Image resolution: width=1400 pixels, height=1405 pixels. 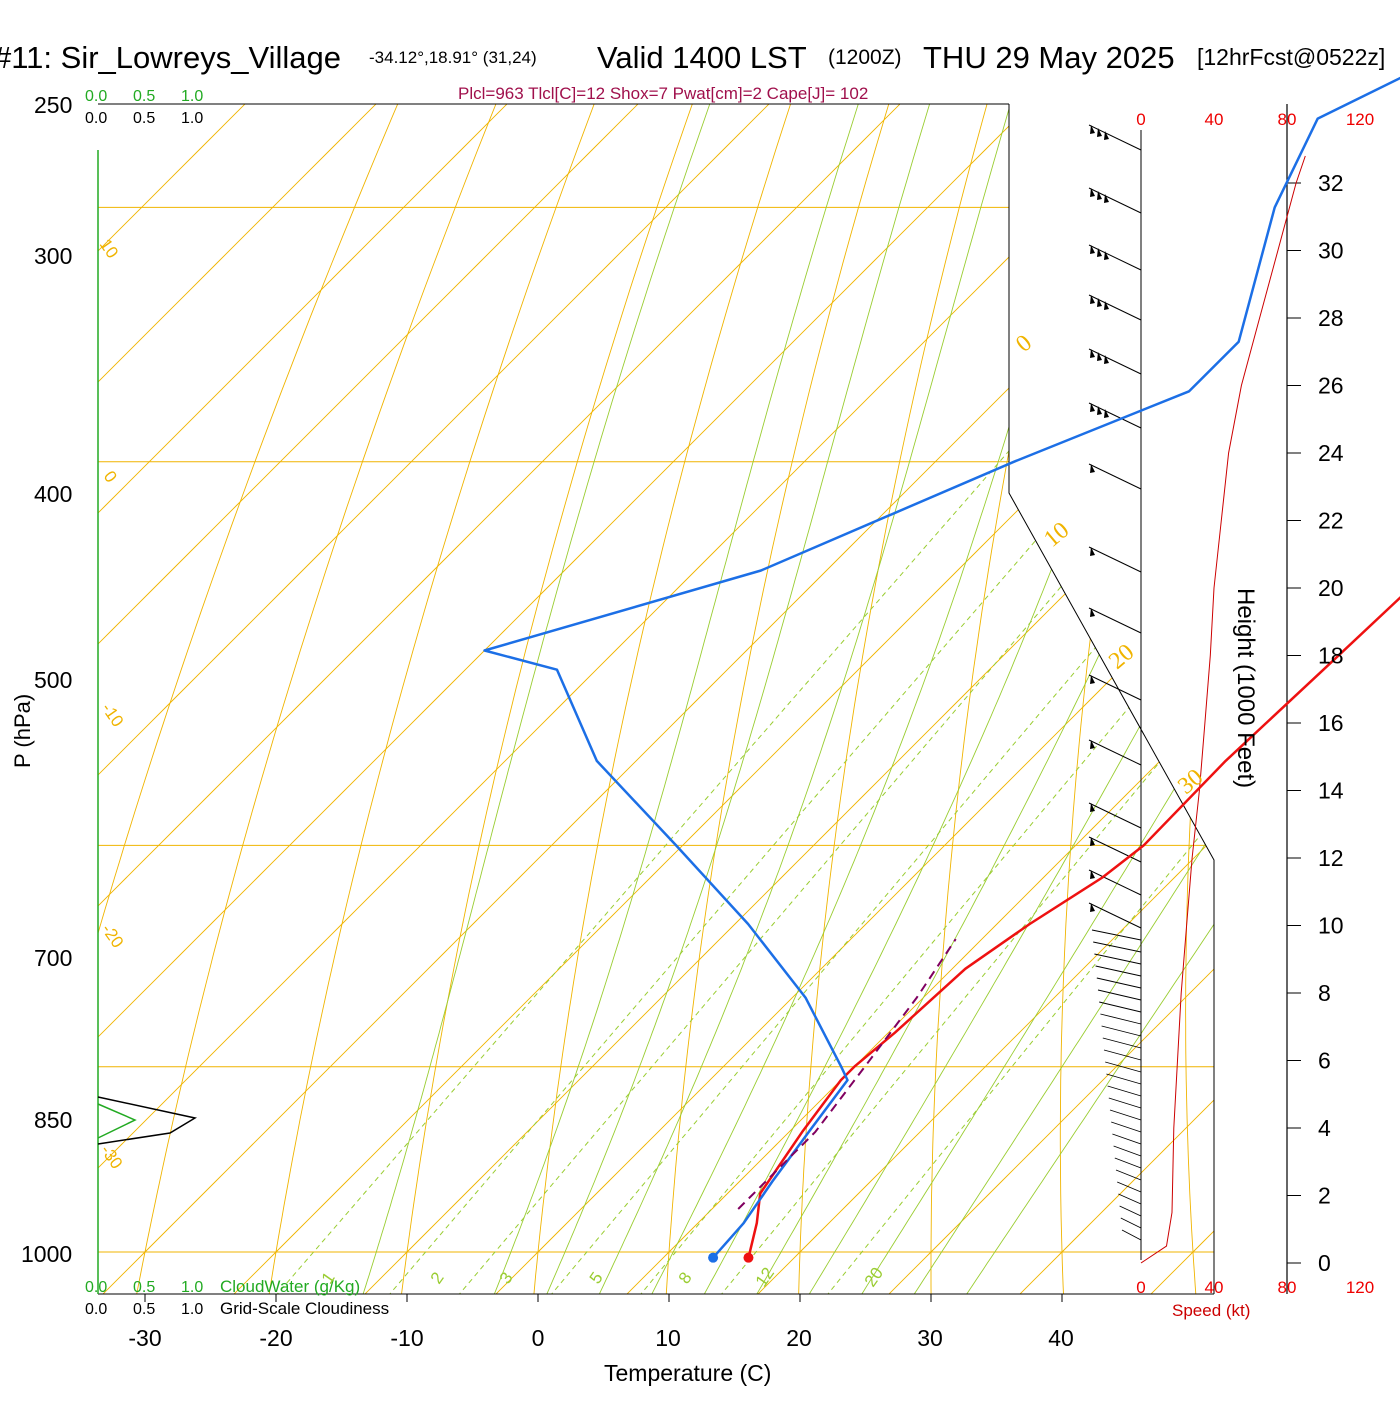 What do you see at coordinates (53, 958) in the screenshot?
I see `pressure-tick-700: 700` at bounding box center [53, 958].